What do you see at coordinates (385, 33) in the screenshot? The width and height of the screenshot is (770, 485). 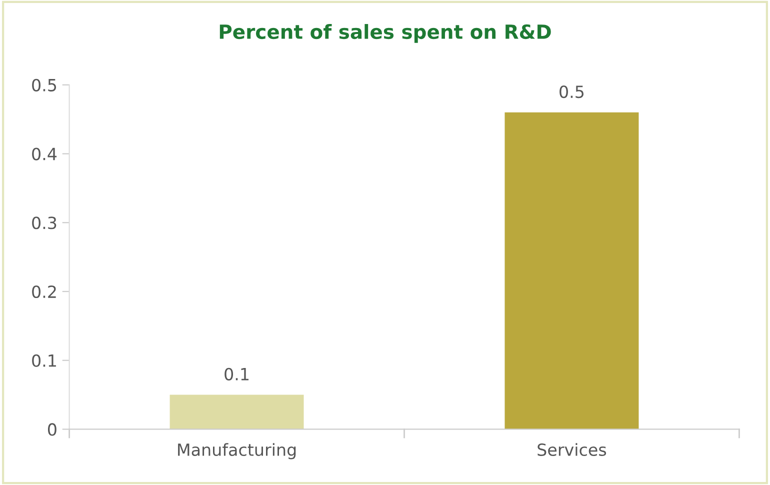 I see `chart-title: Percent of sales spent on R&D` at bounding box center [385, 33].